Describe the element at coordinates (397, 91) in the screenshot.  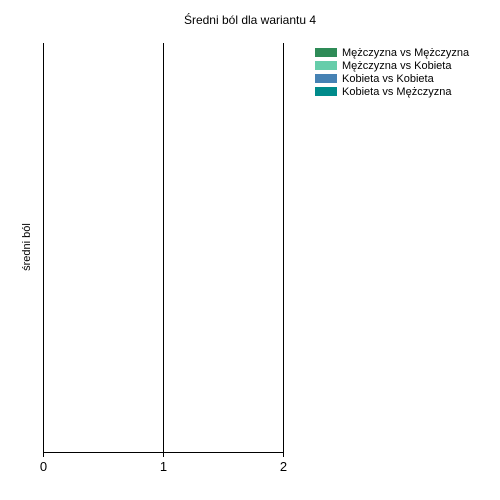
I see `legend-label-3: Kobieta vs Mężczyzna` at that location.